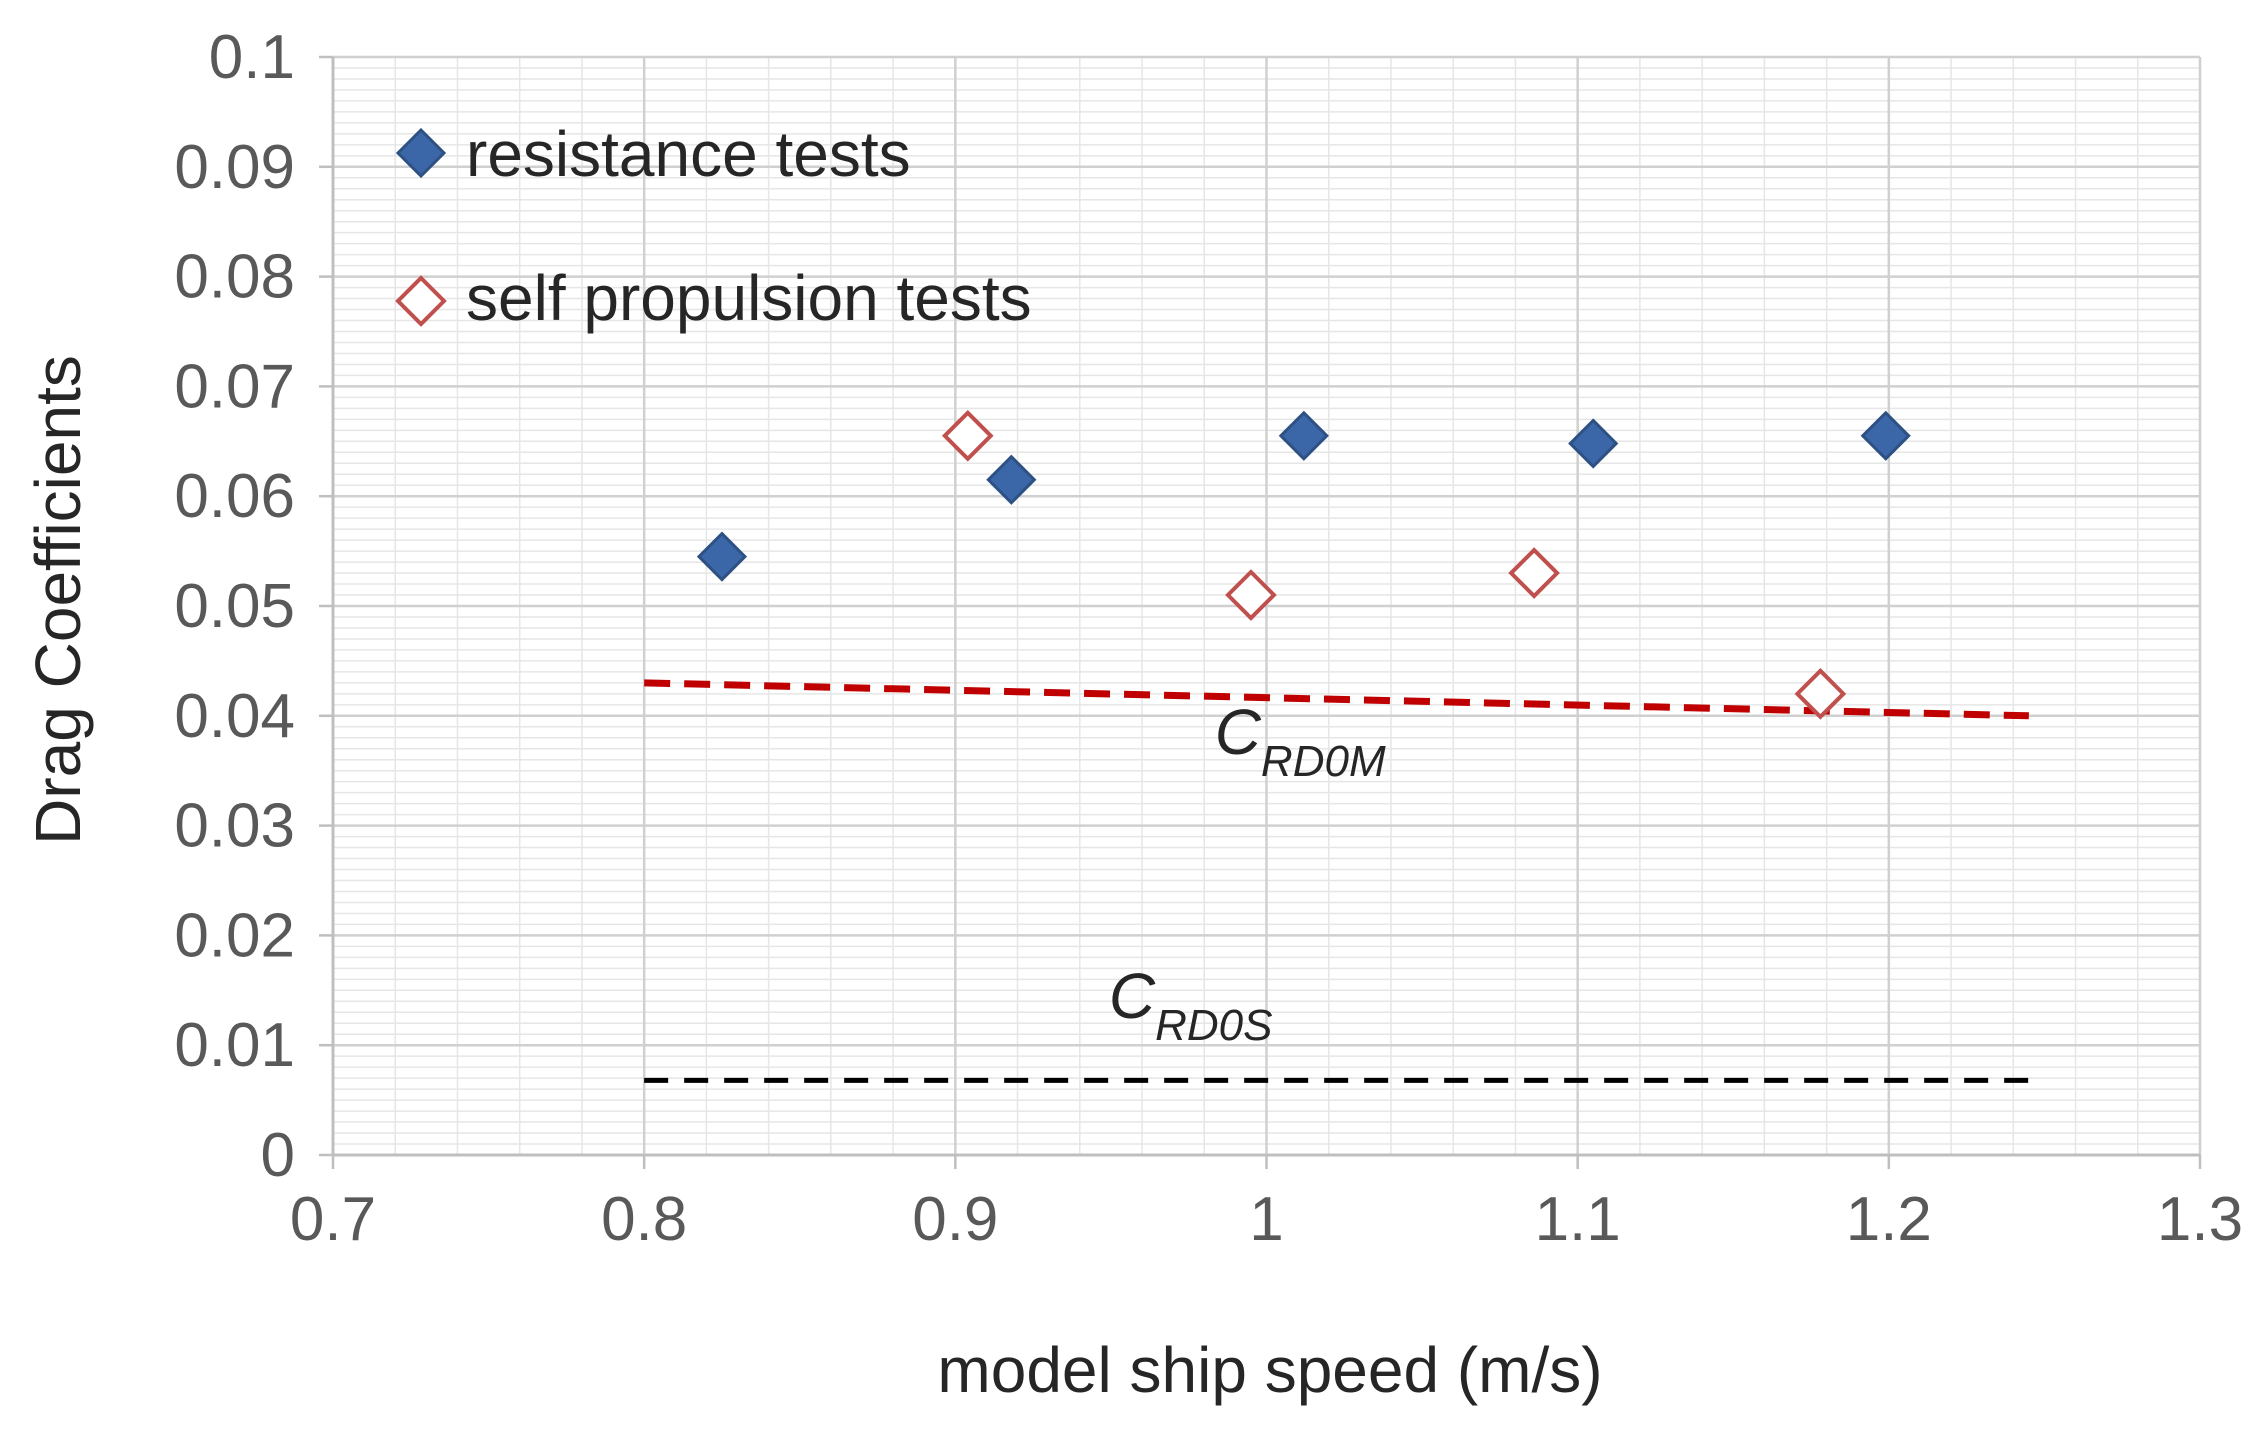 This screenshot has height=1436, width=2265. Describe the element at coordinates (688, 154) in the screenshot. I see `legend-label-resistance: resistance tests` at that location.